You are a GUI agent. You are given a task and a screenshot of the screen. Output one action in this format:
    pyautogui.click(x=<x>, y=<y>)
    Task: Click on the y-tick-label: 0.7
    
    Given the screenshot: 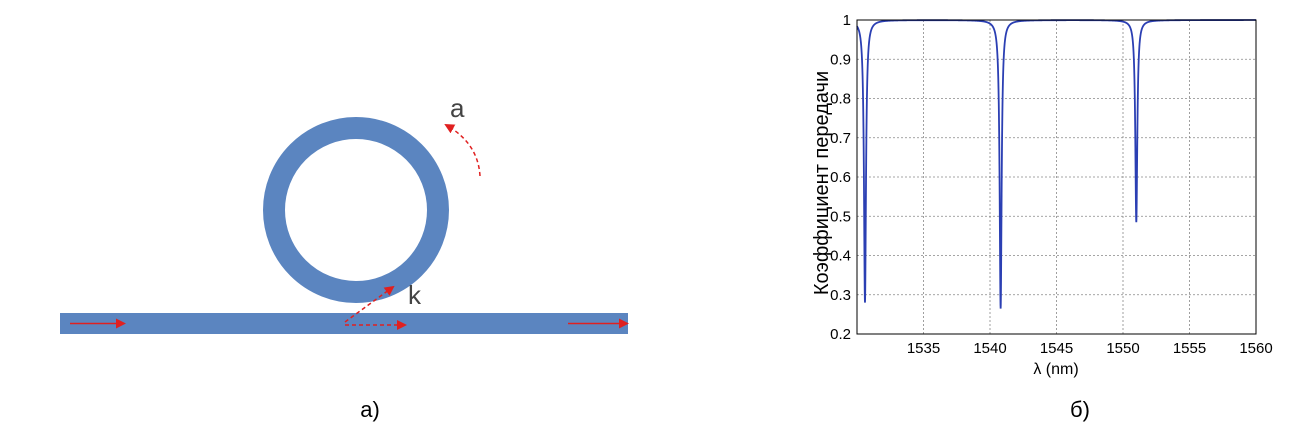 What is the action you would take?
    pyautogui.click(x=840, y=138)
    